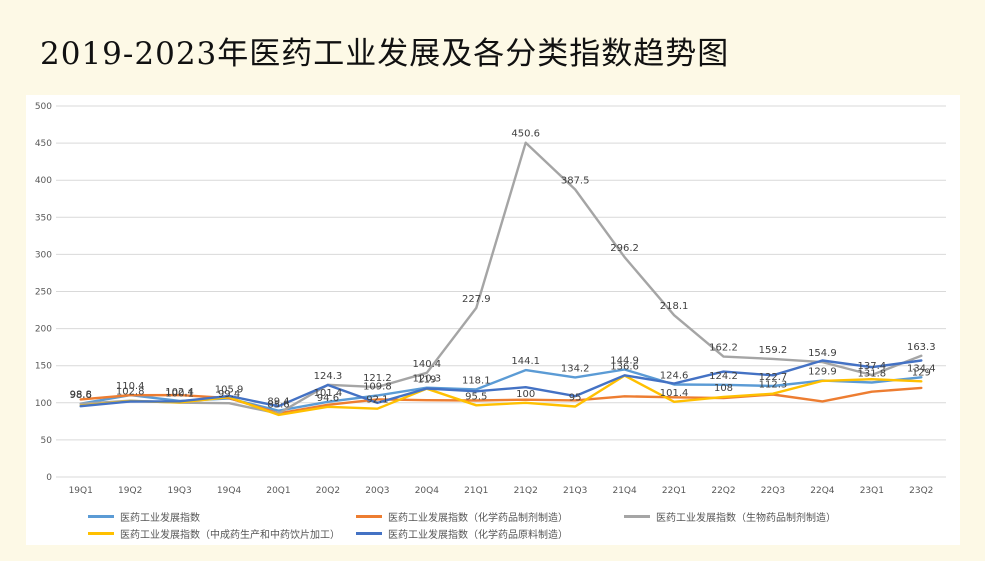  Describe the element at coordinates (723, 491) in the screenshot. I see `x-tick-label: 22Q2` at that location.